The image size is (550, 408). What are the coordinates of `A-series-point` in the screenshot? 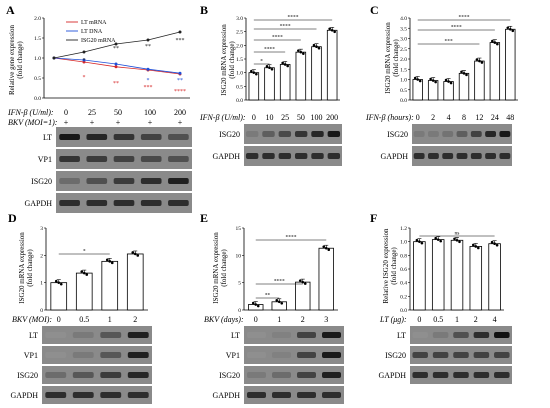 It's located at (116, 44).